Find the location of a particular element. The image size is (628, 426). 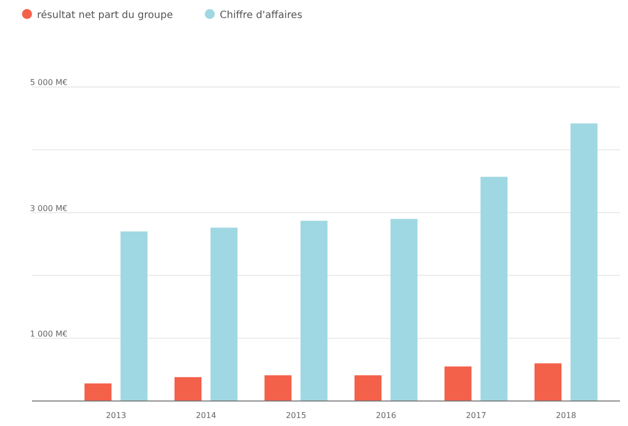

x-tick-label: 2013 is located at coordinates (116, 415).